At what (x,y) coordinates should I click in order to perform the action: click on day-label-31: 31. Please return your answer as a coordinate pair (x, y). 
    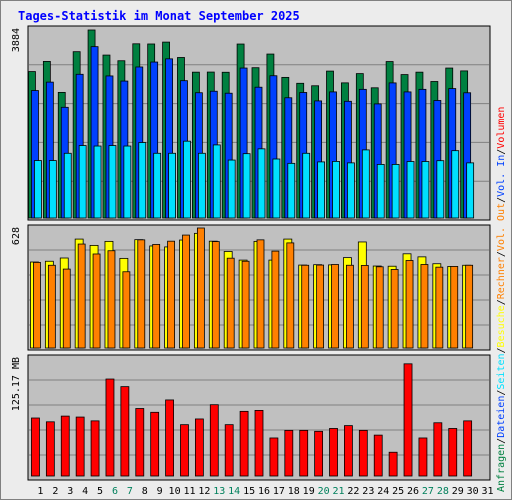
    Looking at the image, I should click on (488, 491).